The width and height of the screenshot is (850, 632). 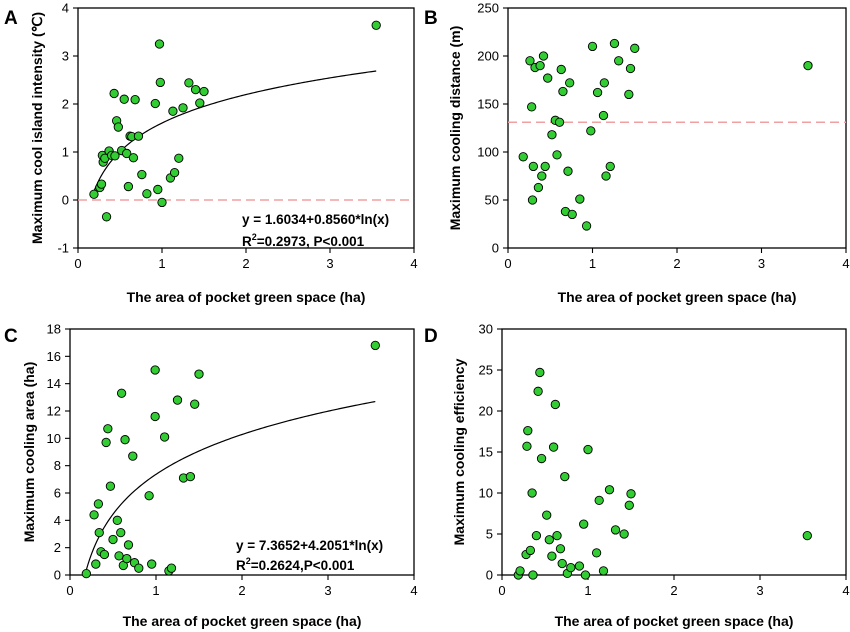 I want to click on stats-superscript: 2, so click(x=254, y=237).